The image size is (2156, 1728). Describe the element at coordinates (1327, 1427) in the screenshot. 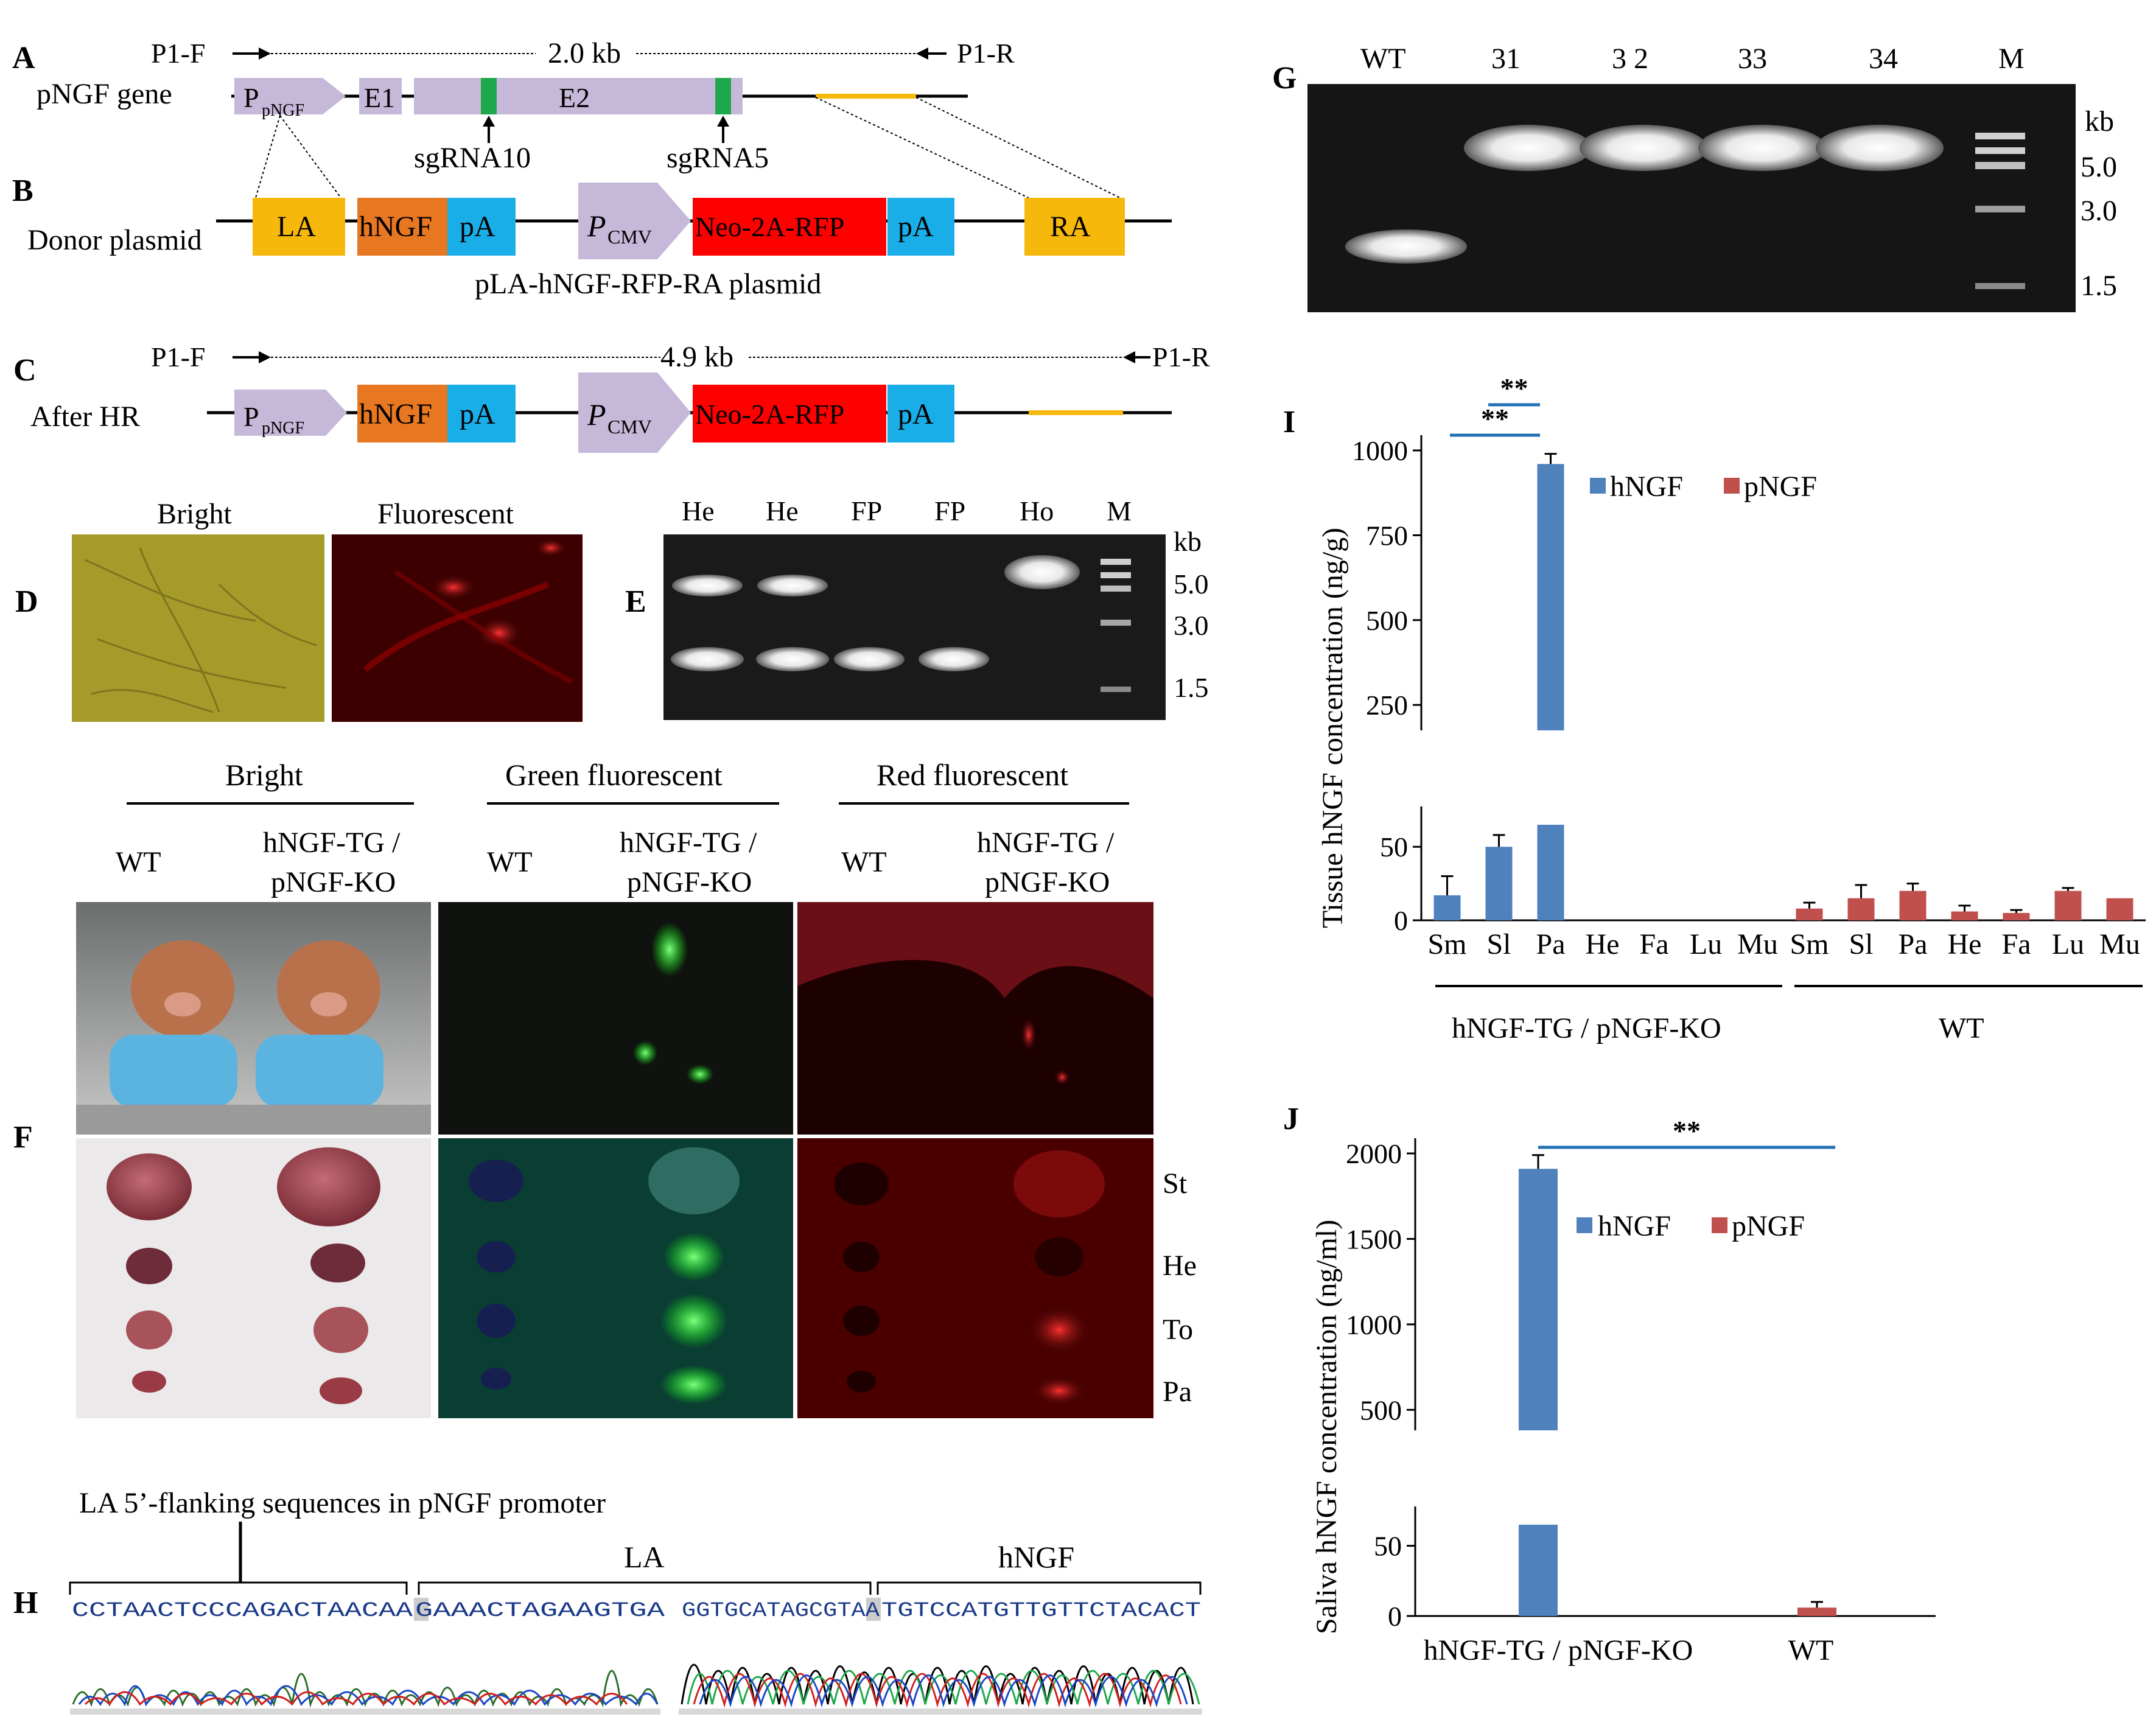

I see `chart-j-ylabel: Saliva hNGF concentration (ng/ml)` at that location.